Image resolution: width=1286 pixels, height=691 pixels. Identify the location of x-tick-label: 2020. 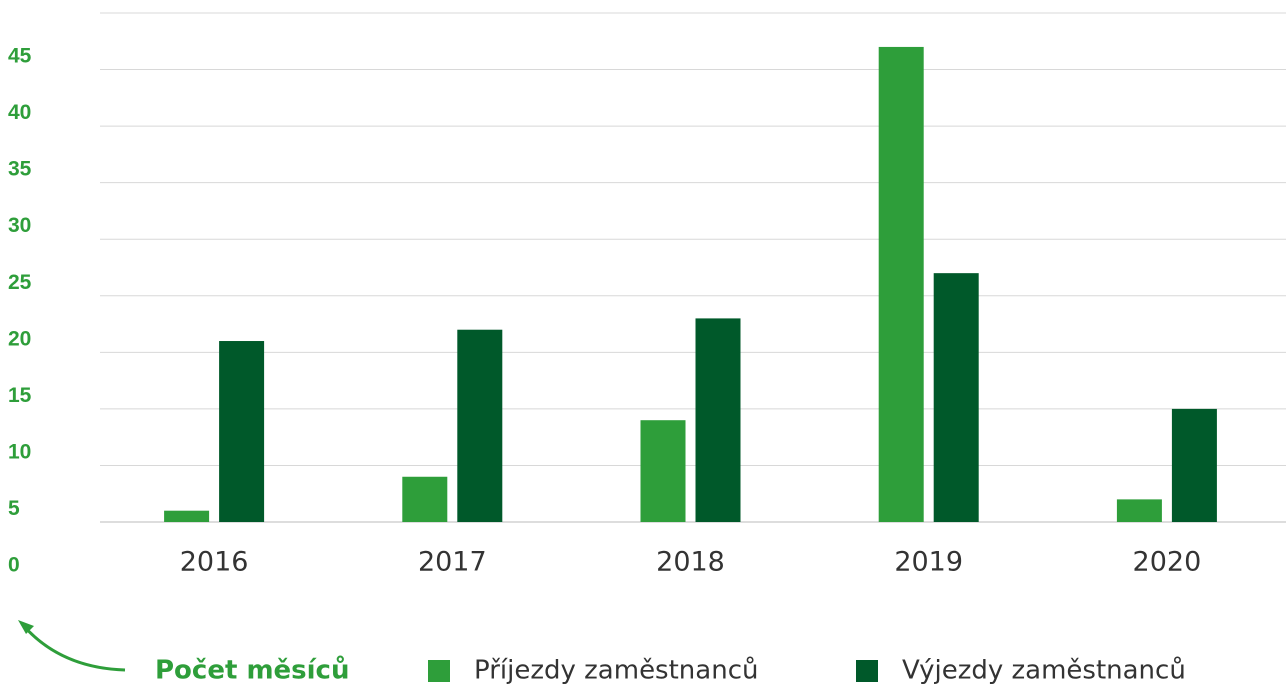
(1167, 562).